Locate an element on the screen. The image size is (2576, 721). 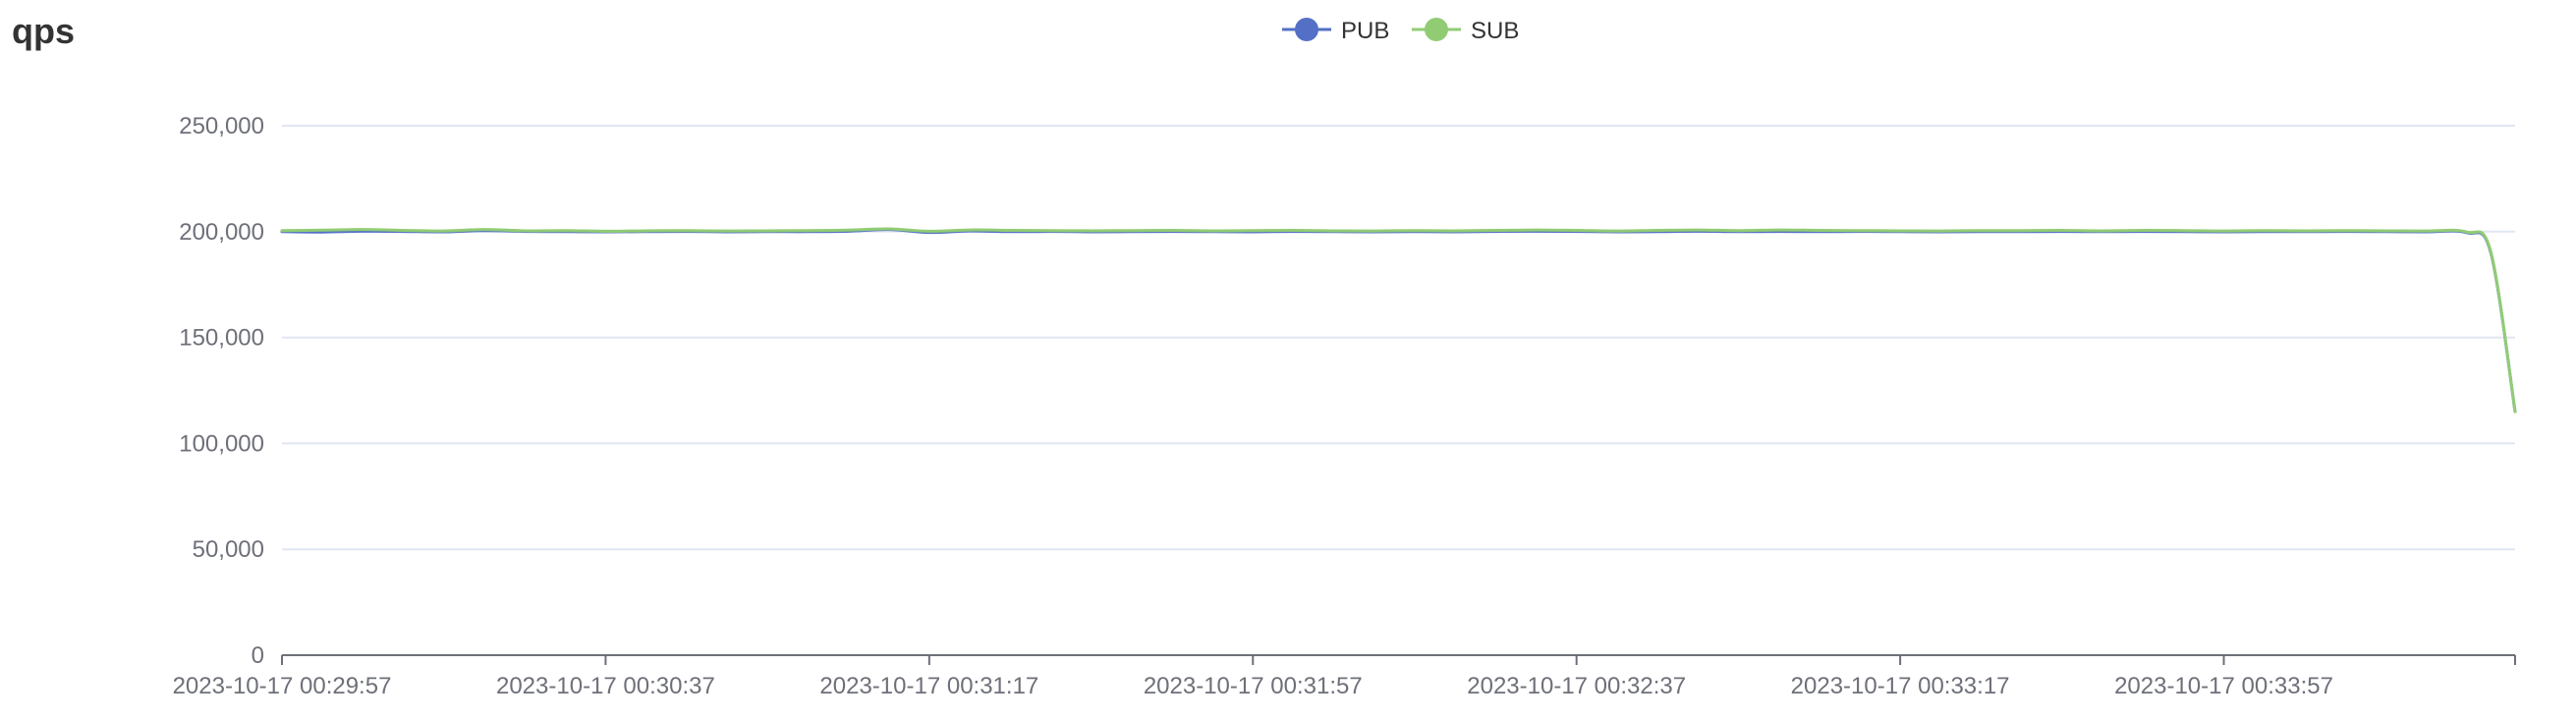
y-tick-label: 200,000 is located at coordinates (221, 232).